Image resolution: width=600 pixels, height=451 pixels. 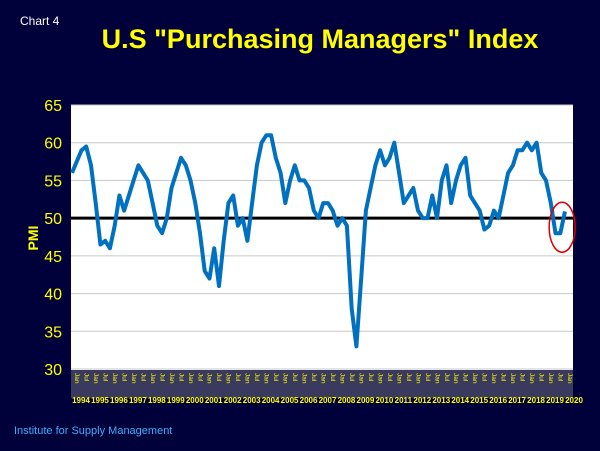 I want to click on x-year-label: 1996, so click(x=119, y=400).